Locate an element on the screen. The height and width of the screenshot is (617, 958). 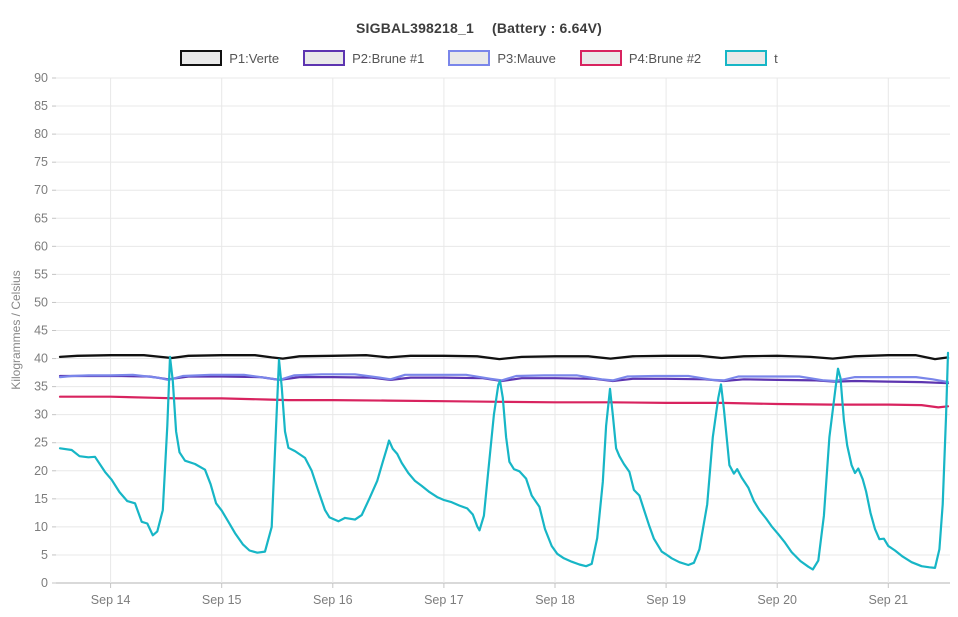
x-tick-label: Sep 20 is located at coordinates (777, 600).